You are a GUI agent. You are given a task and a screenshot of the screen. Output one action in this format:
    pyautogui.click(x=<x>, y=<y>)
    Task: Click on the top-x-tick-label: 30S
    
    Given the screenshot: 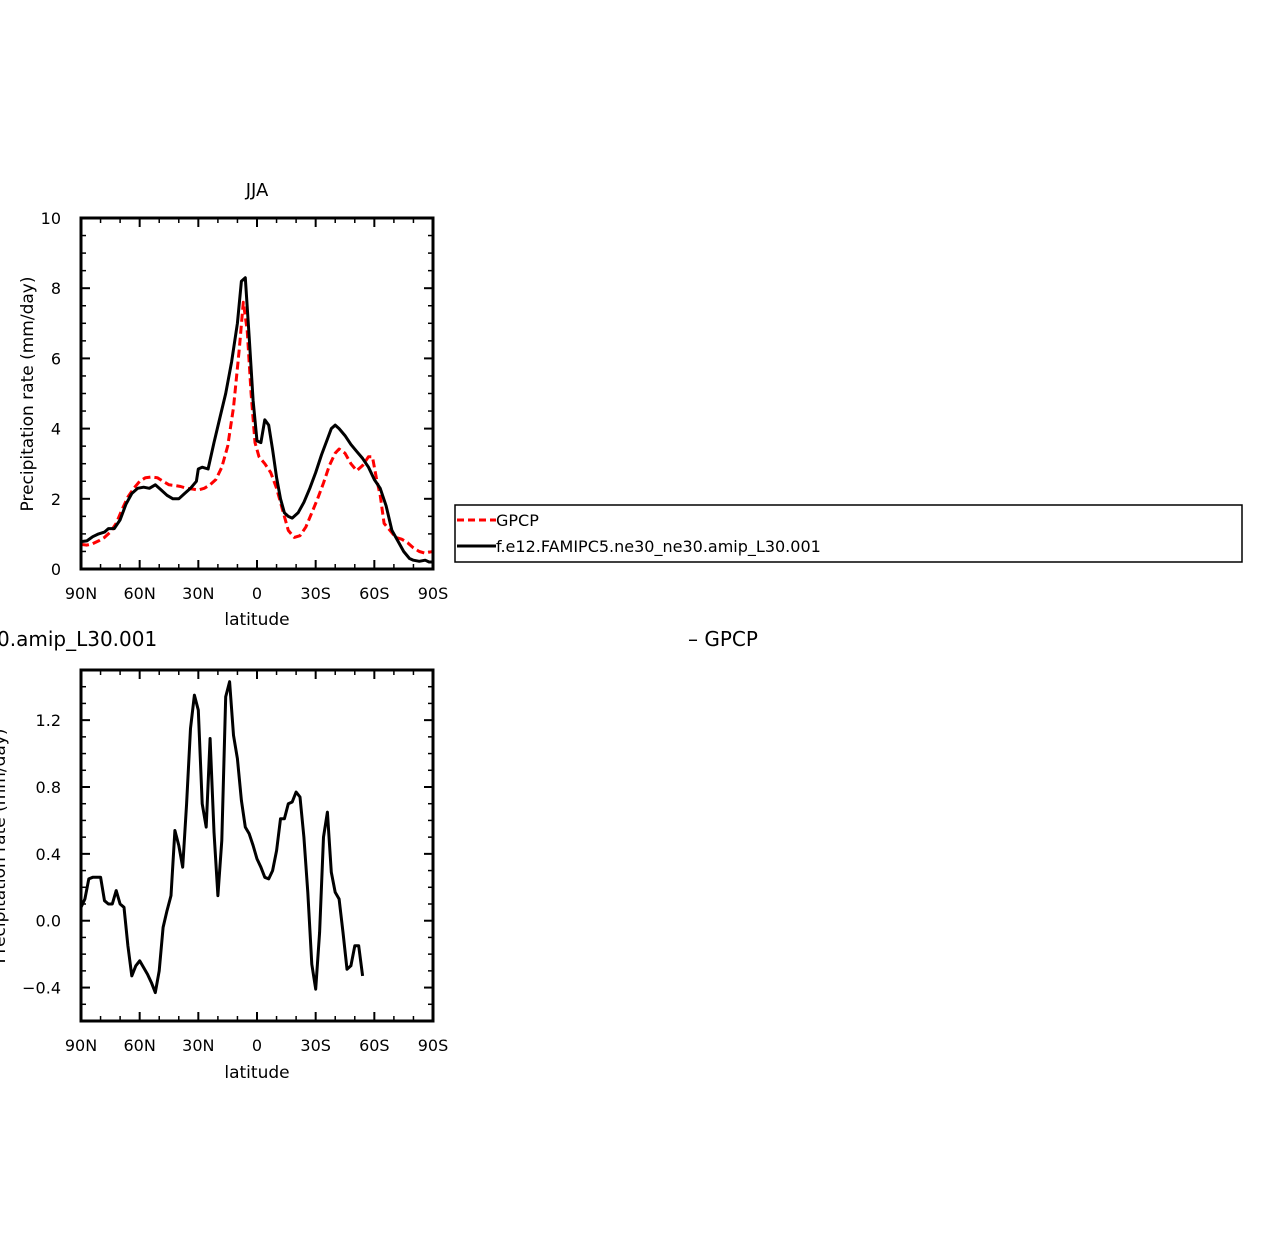 What is the action you would take?
    pyautogui.click(x=315, y=593)
    